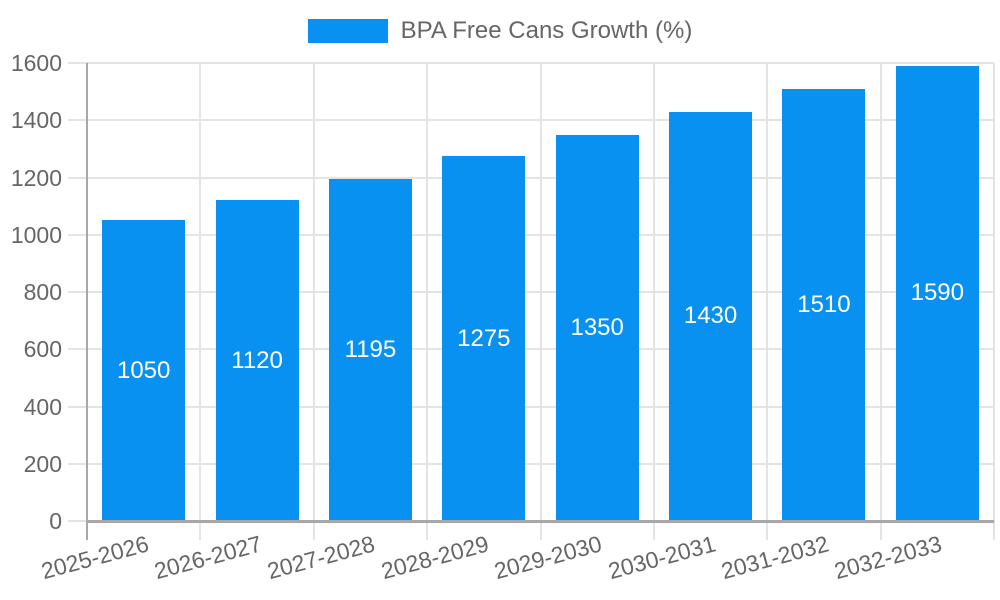 Image resolution: width=1000 pixels, height=600 pixels. I want to click on bar-2028-2029: 1275, so click(484, 338).